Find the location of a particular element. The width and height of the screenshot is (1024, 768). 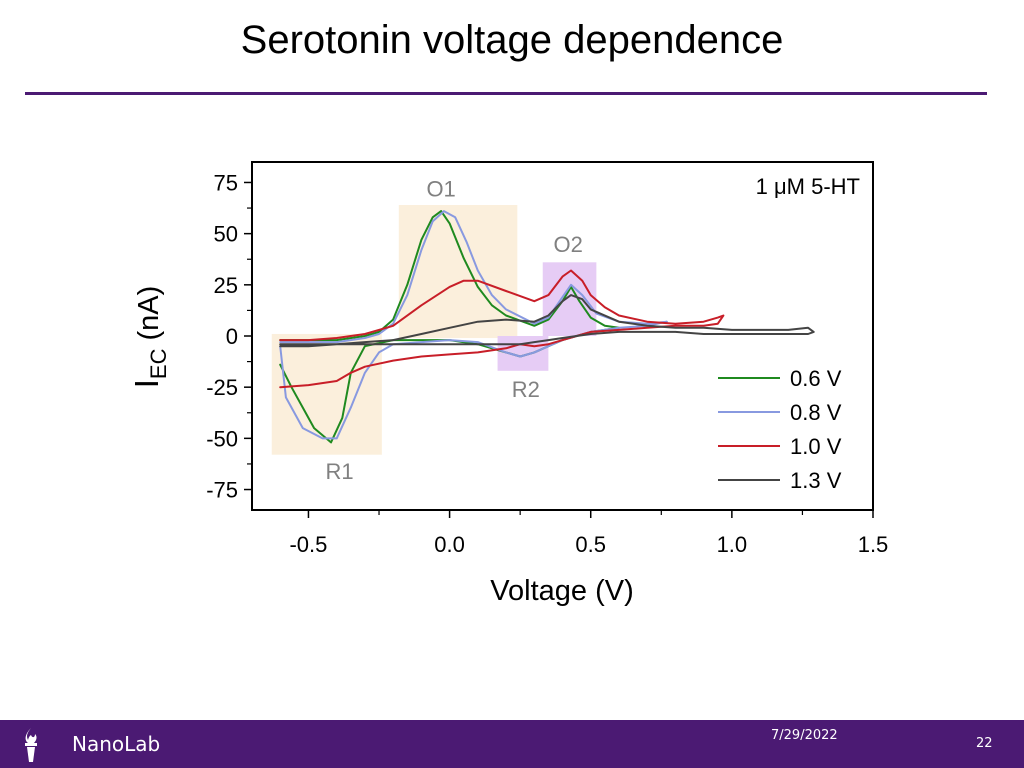

x-tick-label: 1.5 is located at coordinates (873, 544).